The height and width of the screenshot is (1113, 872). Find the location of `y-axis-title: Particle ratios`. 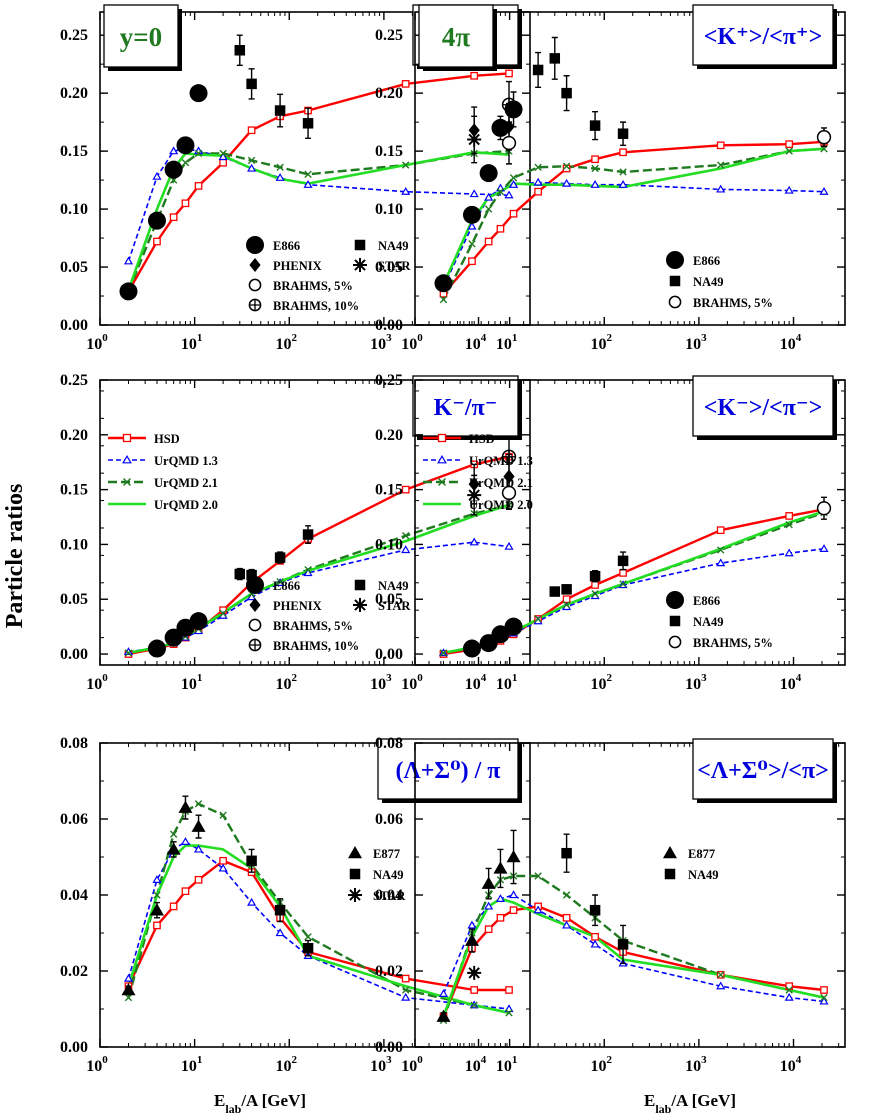

y-axis-title: Particle ratios is located at coordinates (15, 556).